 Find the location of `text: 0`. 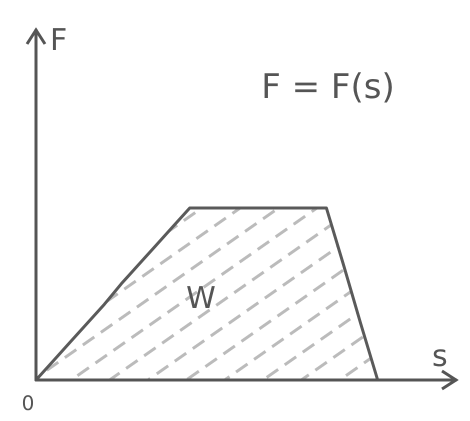

text: 0 is located at coordinates (28, 403).